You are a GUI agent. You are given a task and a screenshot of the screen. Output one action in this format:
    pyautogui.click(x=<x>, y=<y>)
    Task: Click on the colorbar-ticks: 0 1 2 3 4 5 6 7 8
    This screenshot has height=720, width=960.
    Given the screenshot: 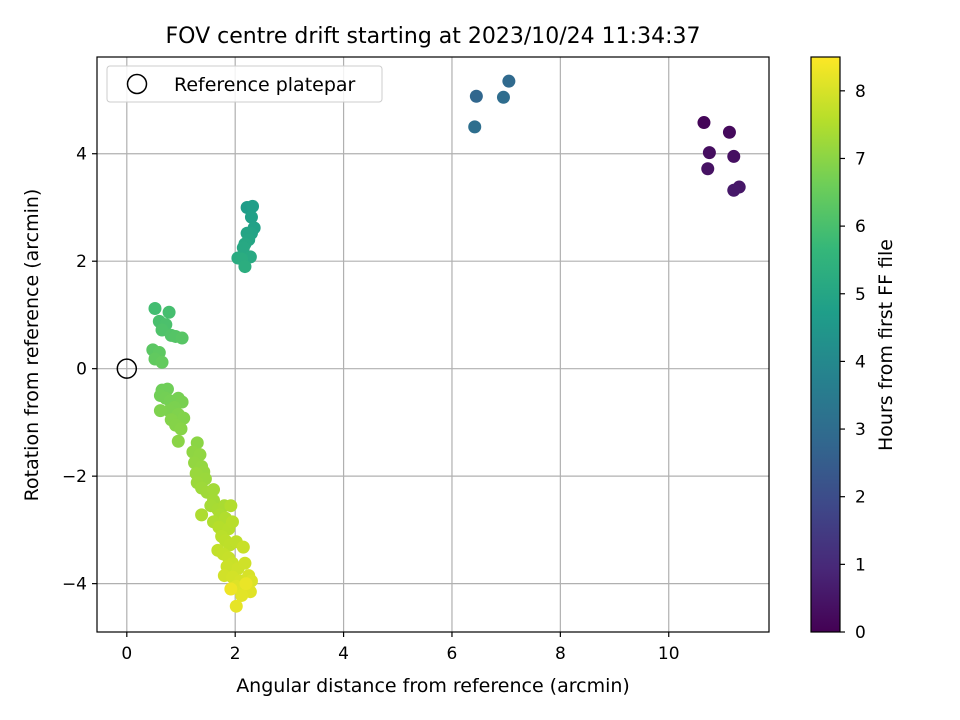 What is the action you would take?
    pyautogui.click(x=853, y=362)
    